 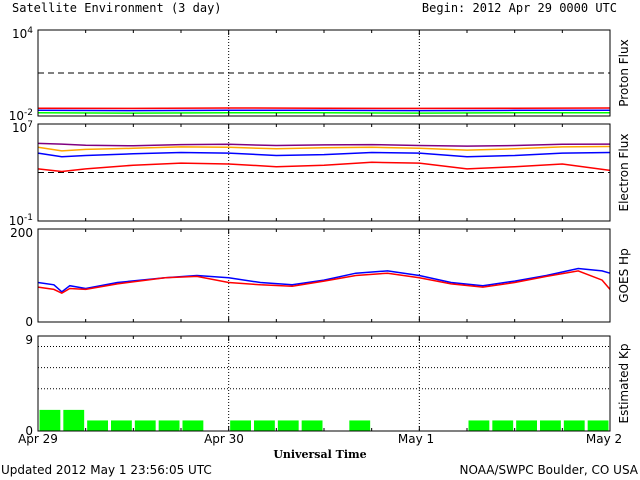 What do you see at coordinates (624, 72) in the screenshot?
I see `y-axis-label: Proton Flux` at bounding box center [624, 72].